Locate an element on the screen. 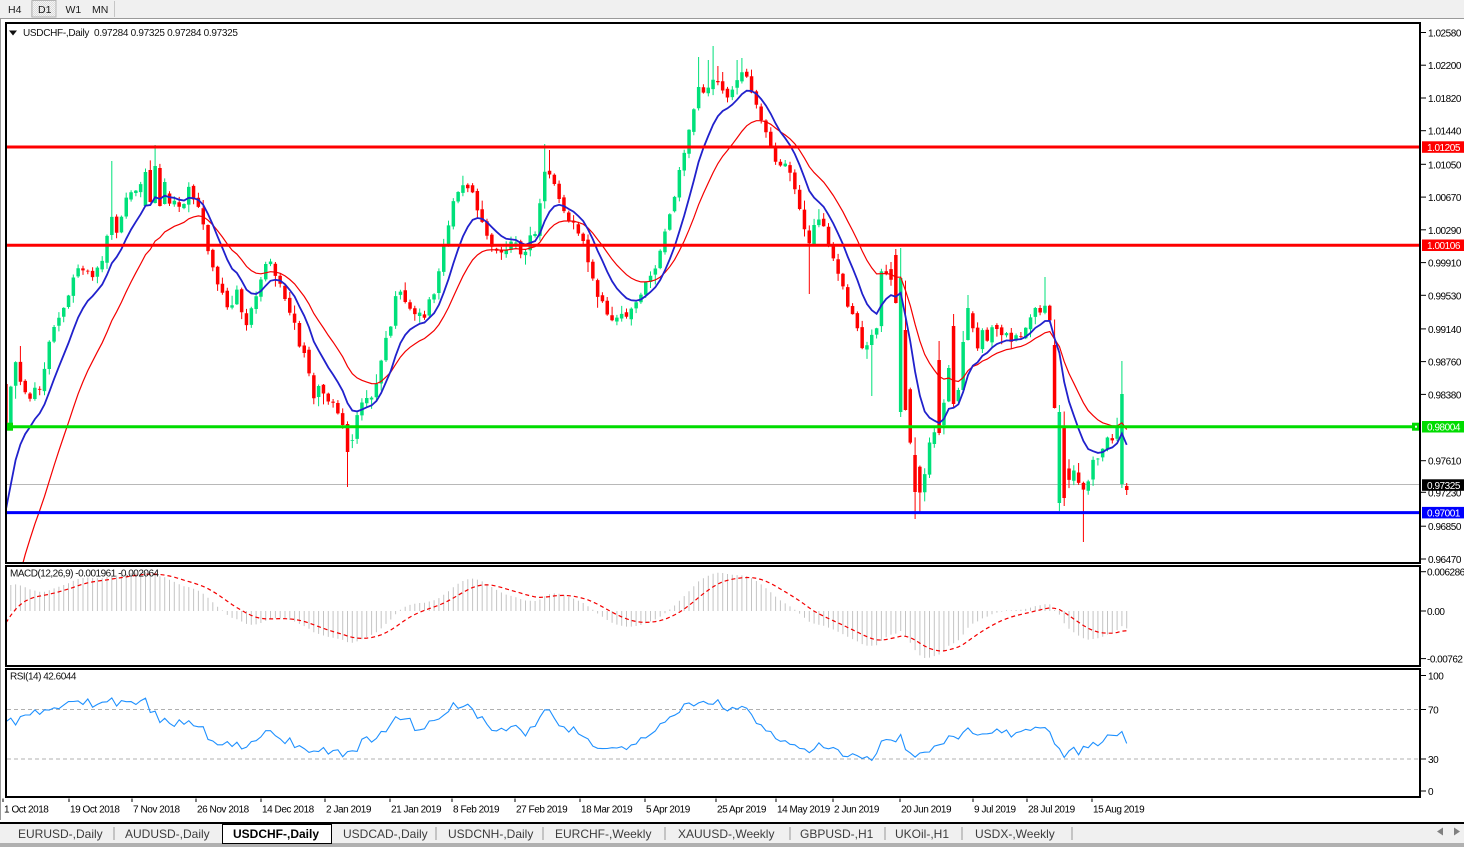  svg-text: 28 Jul 2019 is located at coordinates (1052, 810).